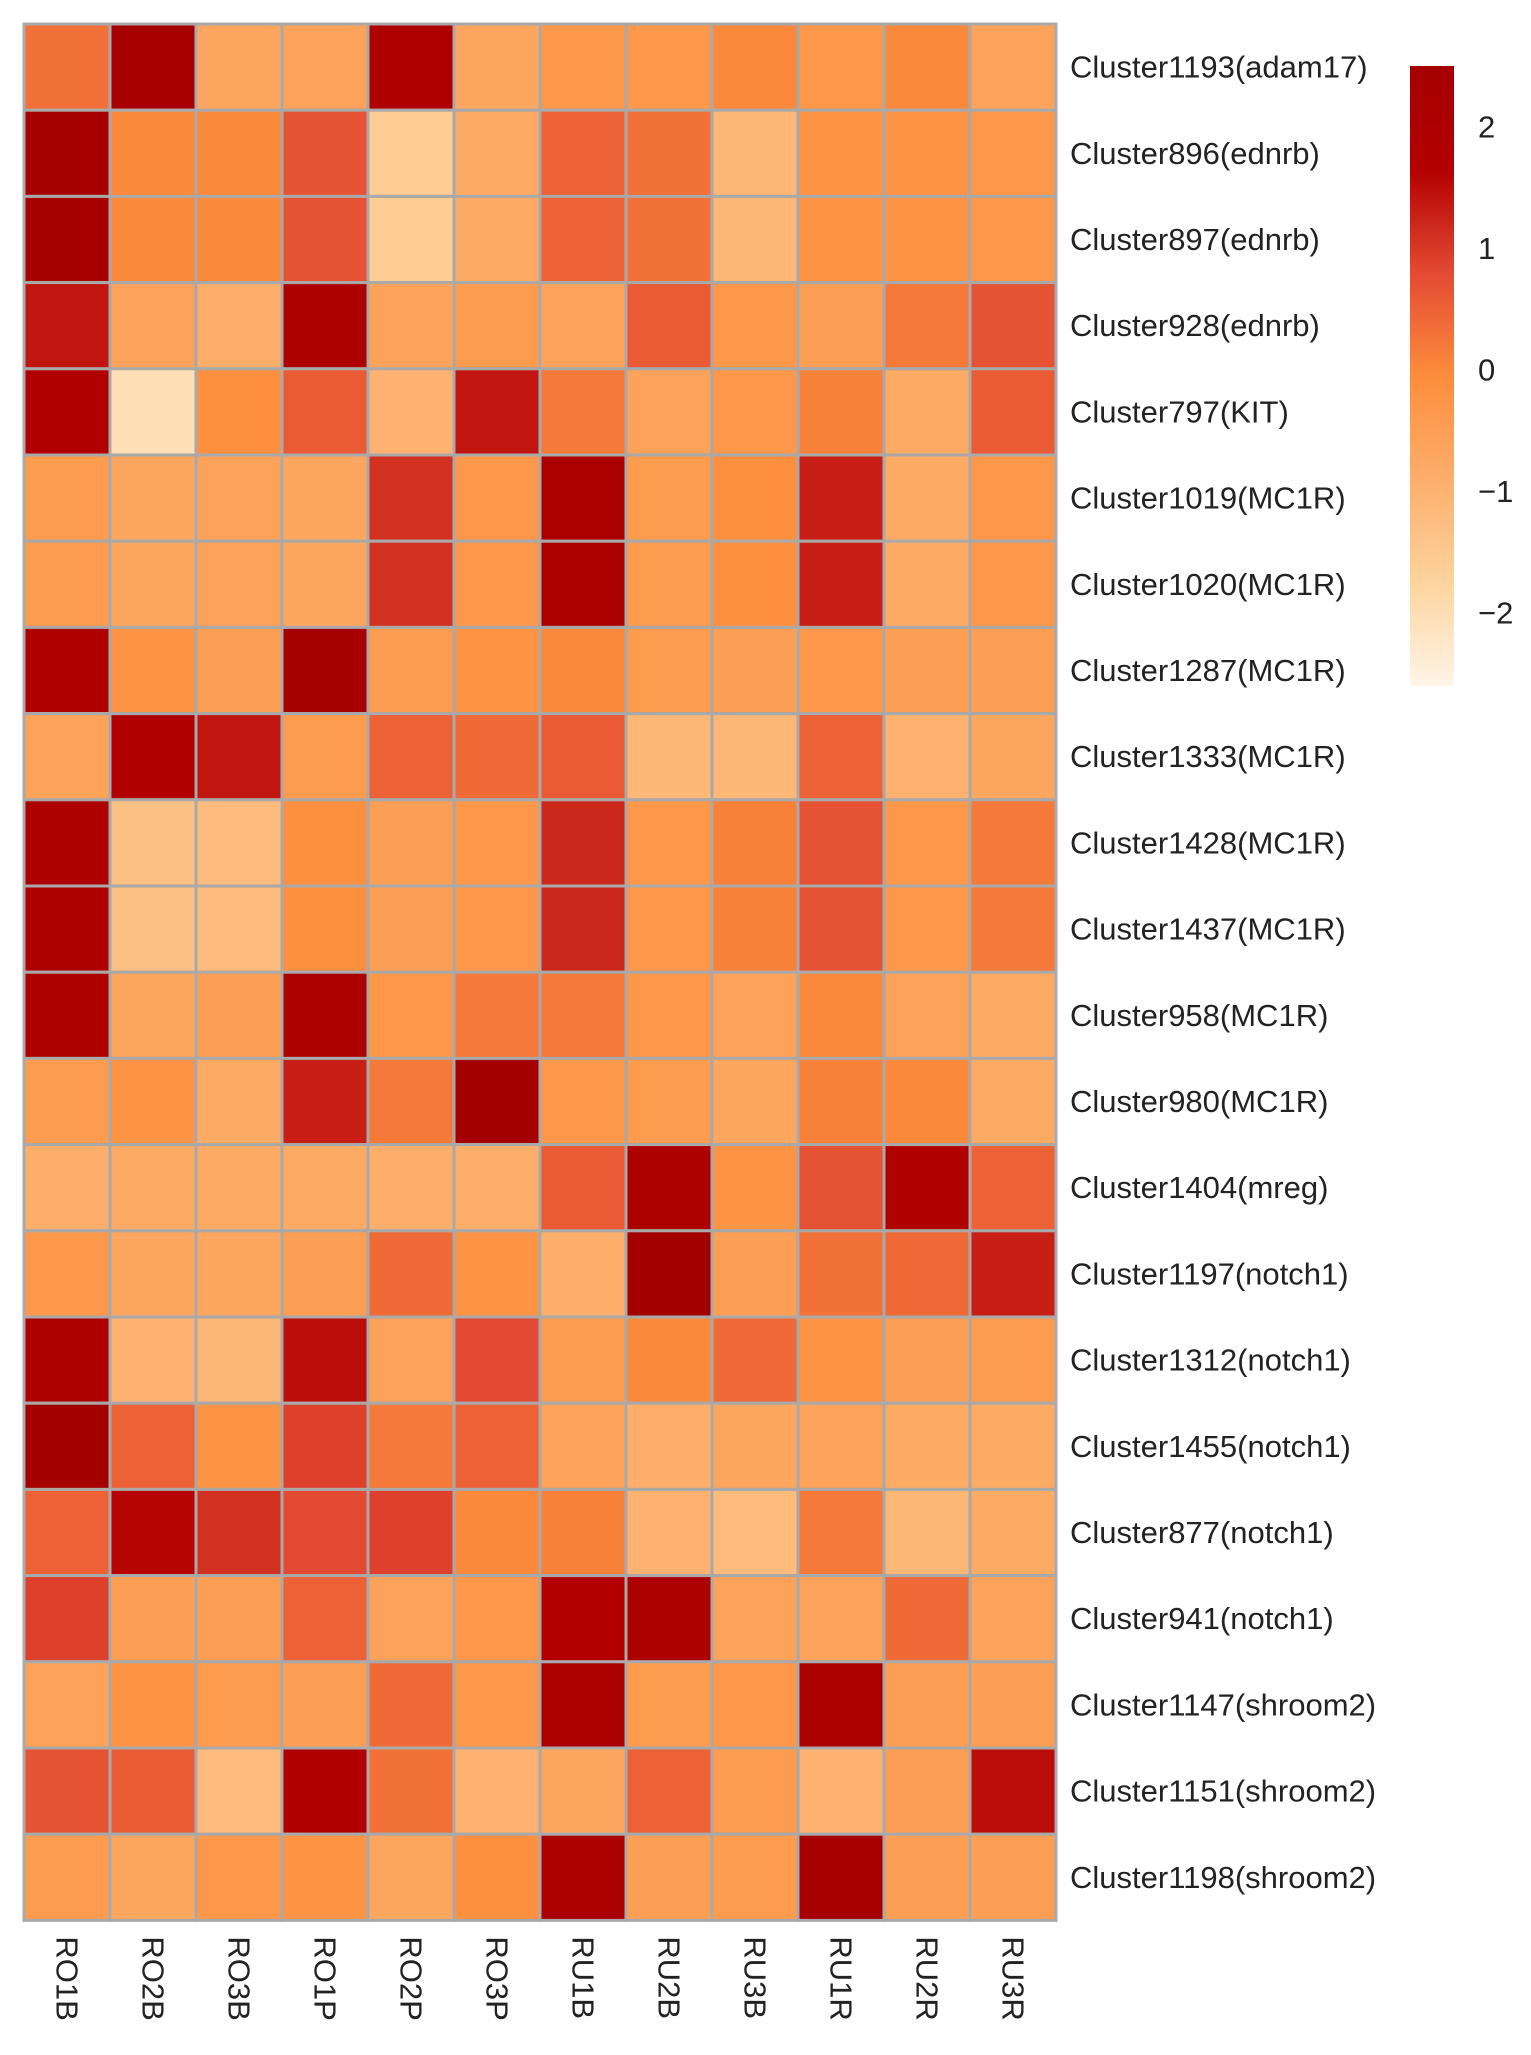 This screenshot has height=2055, width=1531. What do you see at coordinates (1199, 1015) in the screenshot?
I see `row-label: Cluster958(MC1R)` at bounding box center [1199, 1015].